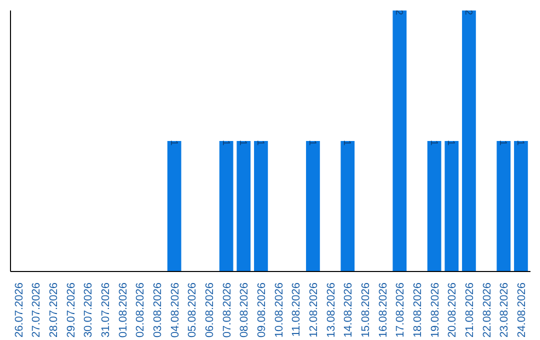 This screenshot has height=340, width=540. Describe the element at coordinates (175, 310) in the screenshot. I see `x-tick-label: 04.08.2026` at that location.